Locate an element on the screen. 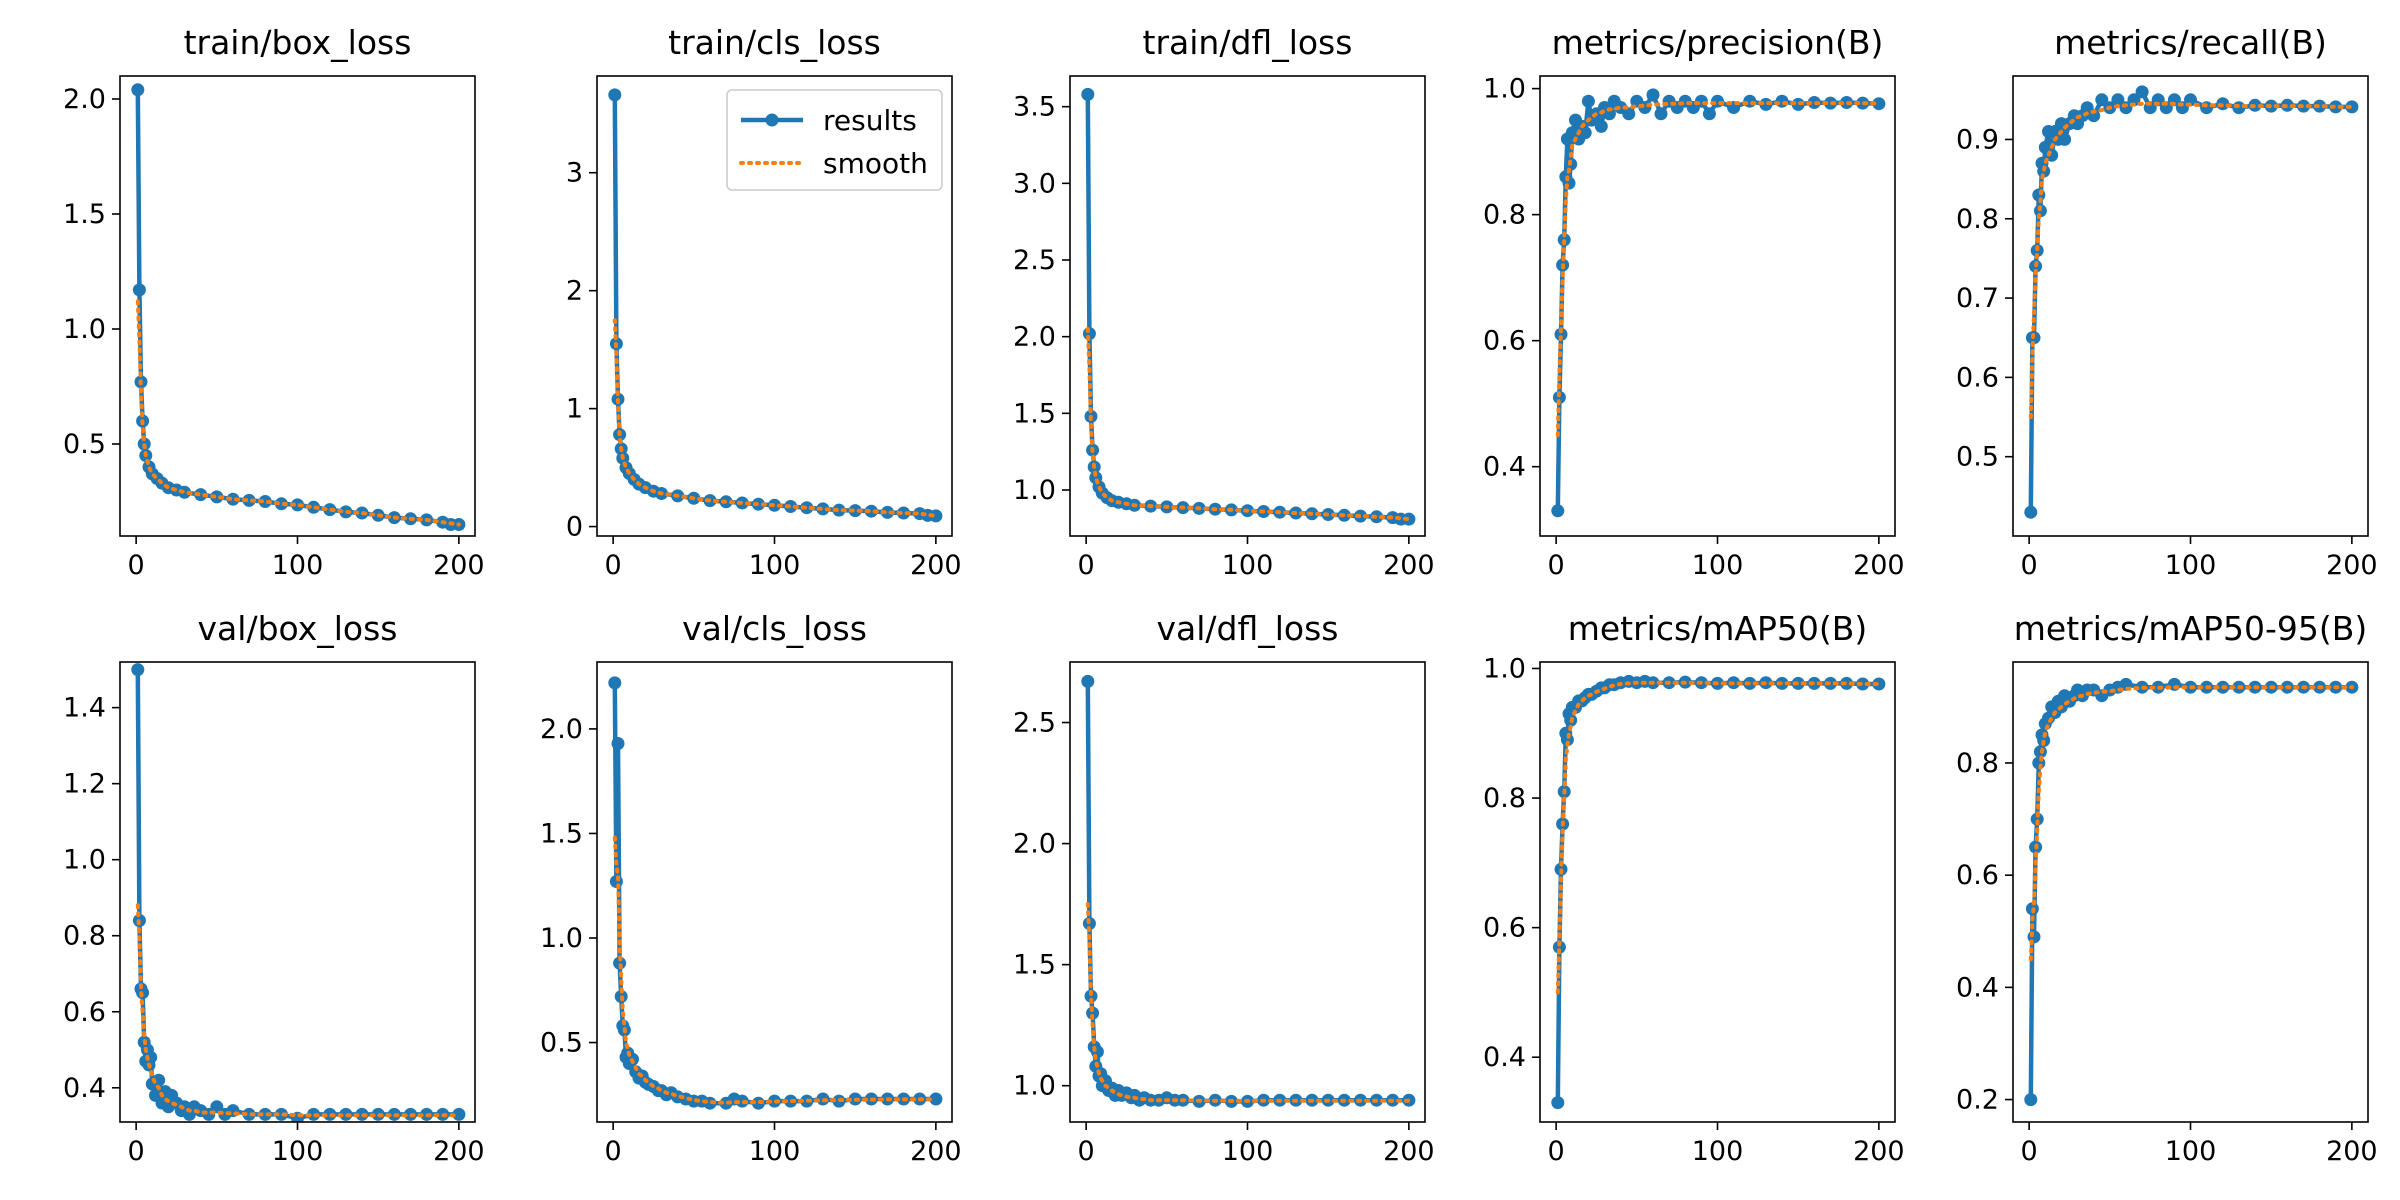  panel-metrics-recall-b: metrics/recall(B) 0 100 200 0.5 0.6 0.7 0.8 0.9 is located at coordinates (2167, 302).